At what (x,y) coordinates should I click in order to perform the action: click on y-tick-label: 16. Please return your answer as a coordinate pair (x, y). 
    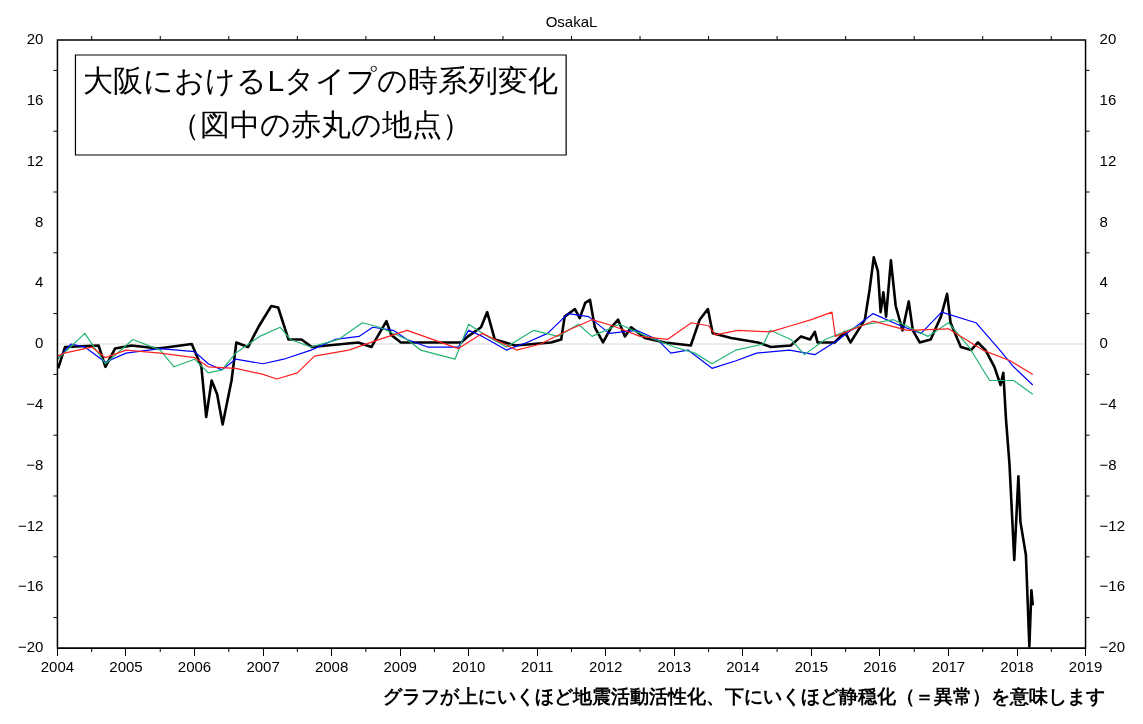
    Looking at the image, I should click on (35, 99).